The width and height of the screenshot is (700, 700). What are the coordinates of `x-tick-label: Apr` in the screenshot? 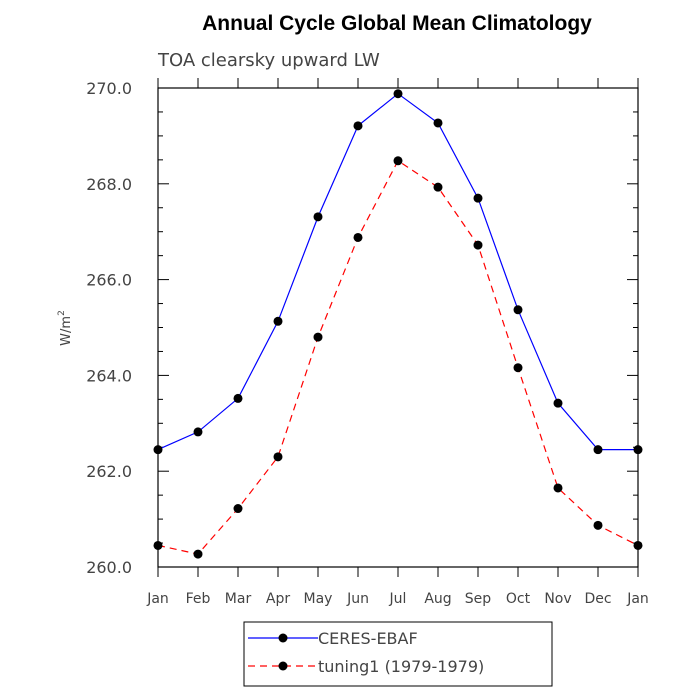 It's located at (278, 599).